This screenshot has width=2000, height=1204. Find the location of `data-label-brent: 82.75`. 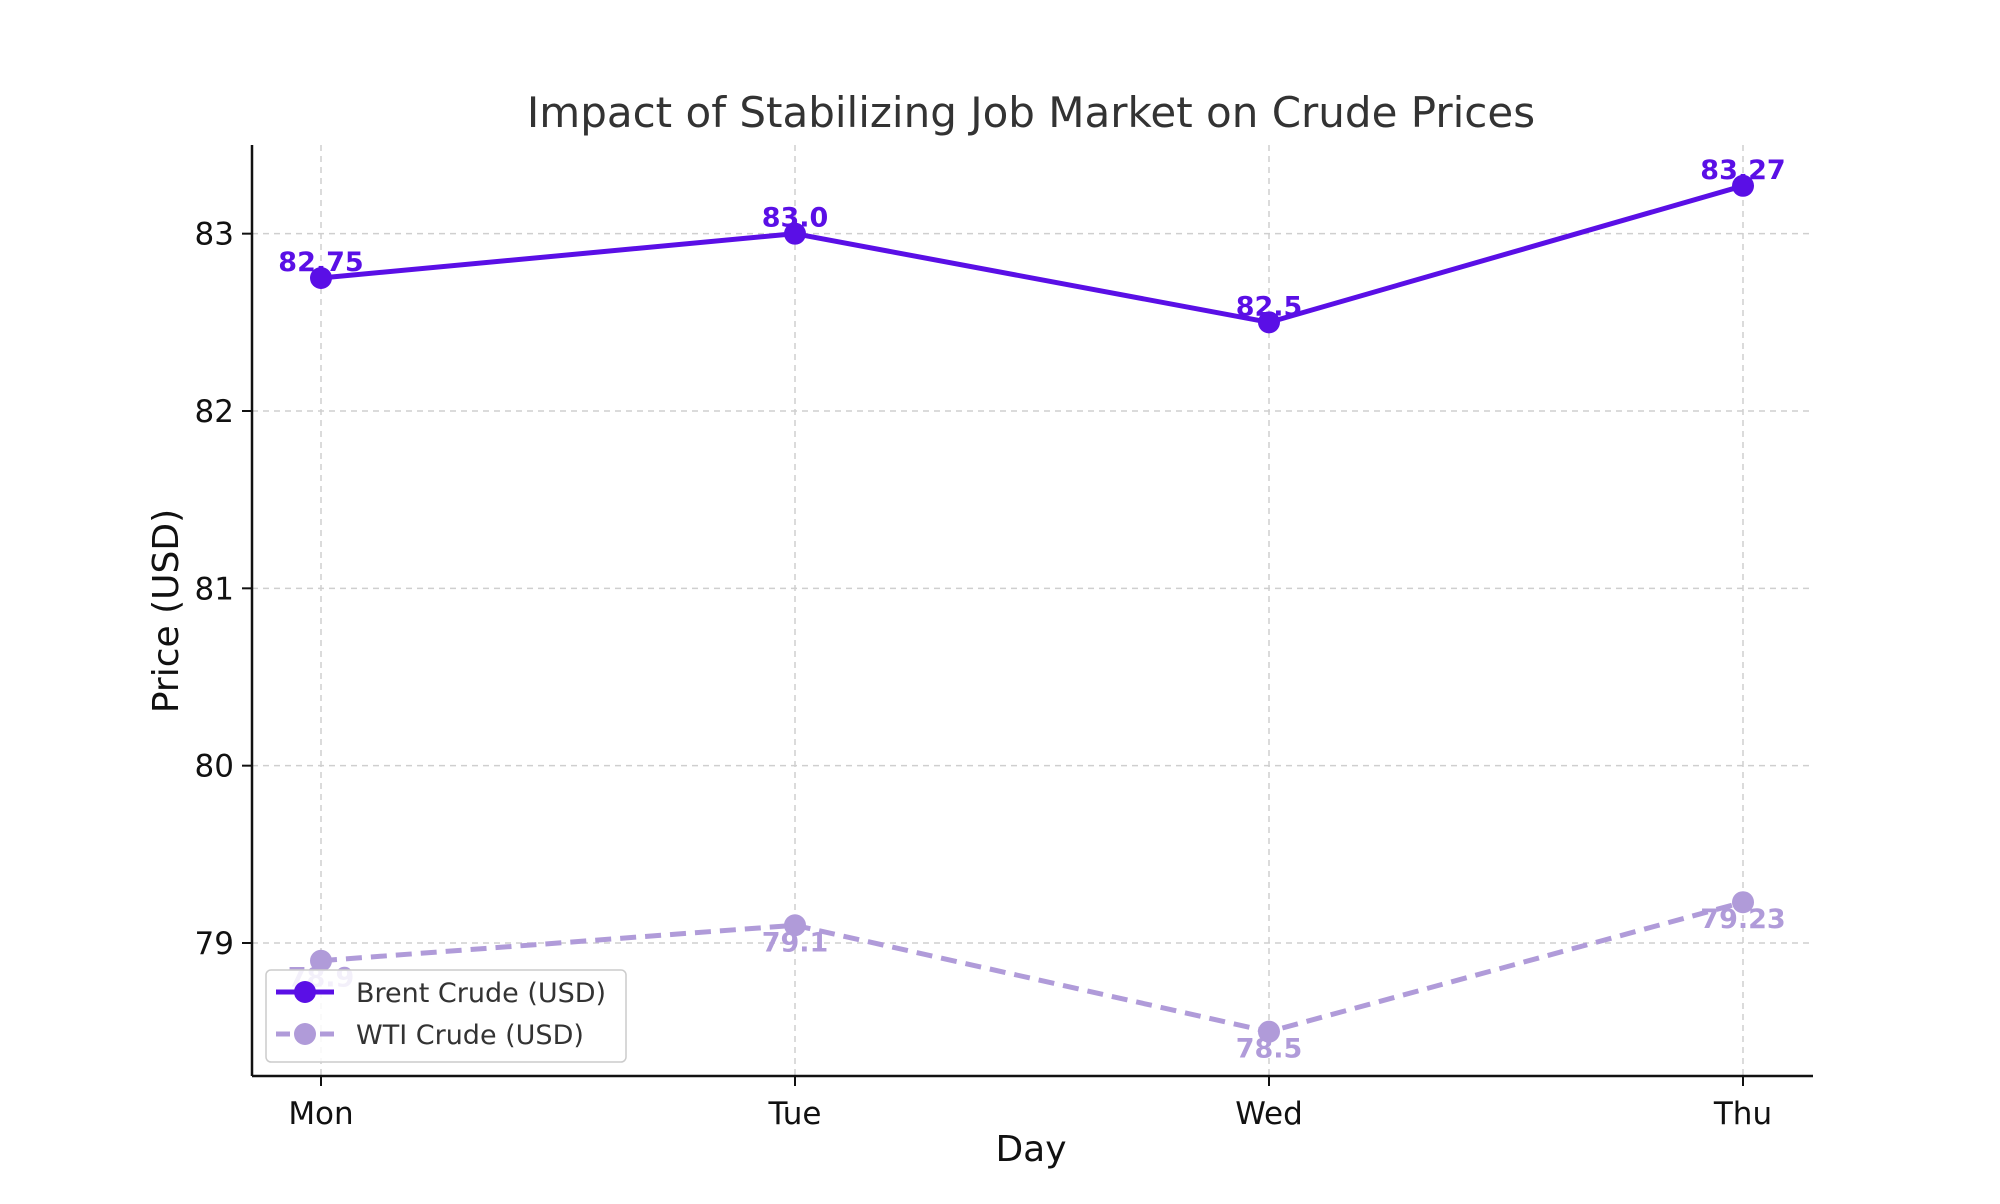

data-label-brent: 82.75 is located at coordinates (320, 262).